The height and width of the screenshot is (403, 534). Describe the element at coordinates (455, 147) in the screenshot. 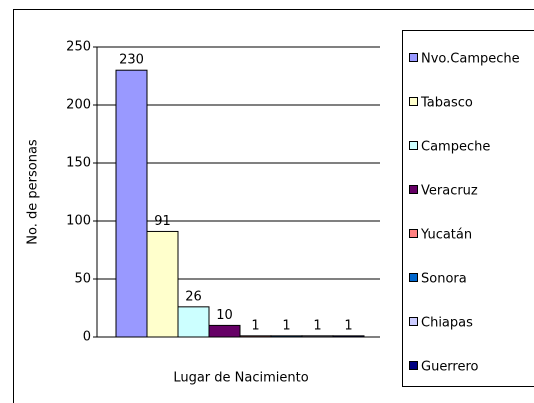

I see `legend-label: Campeche` at that location.